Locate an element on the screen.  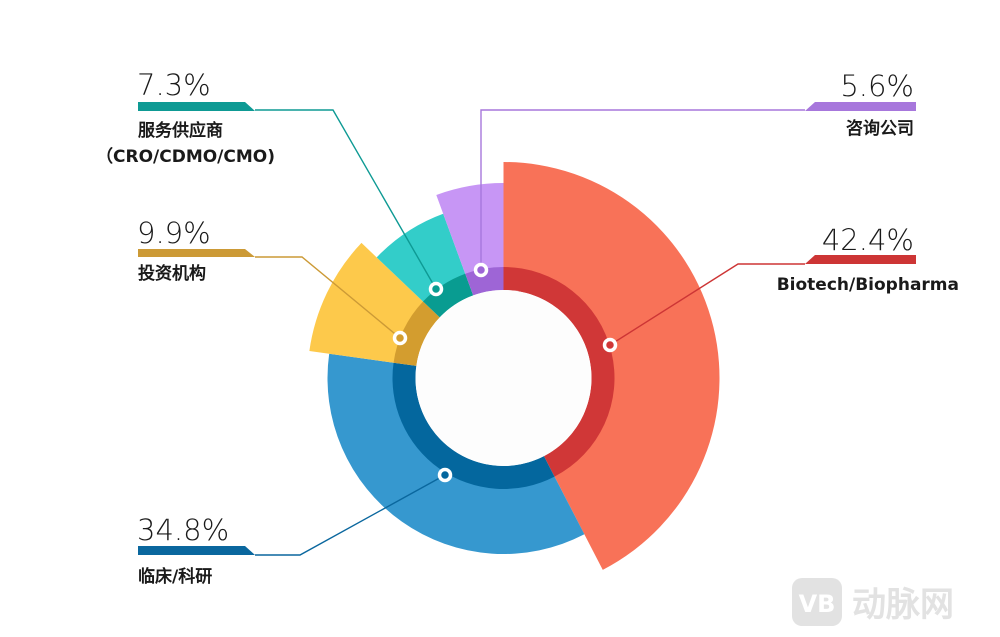
marker-clinical is located at coordinates (445, 475).